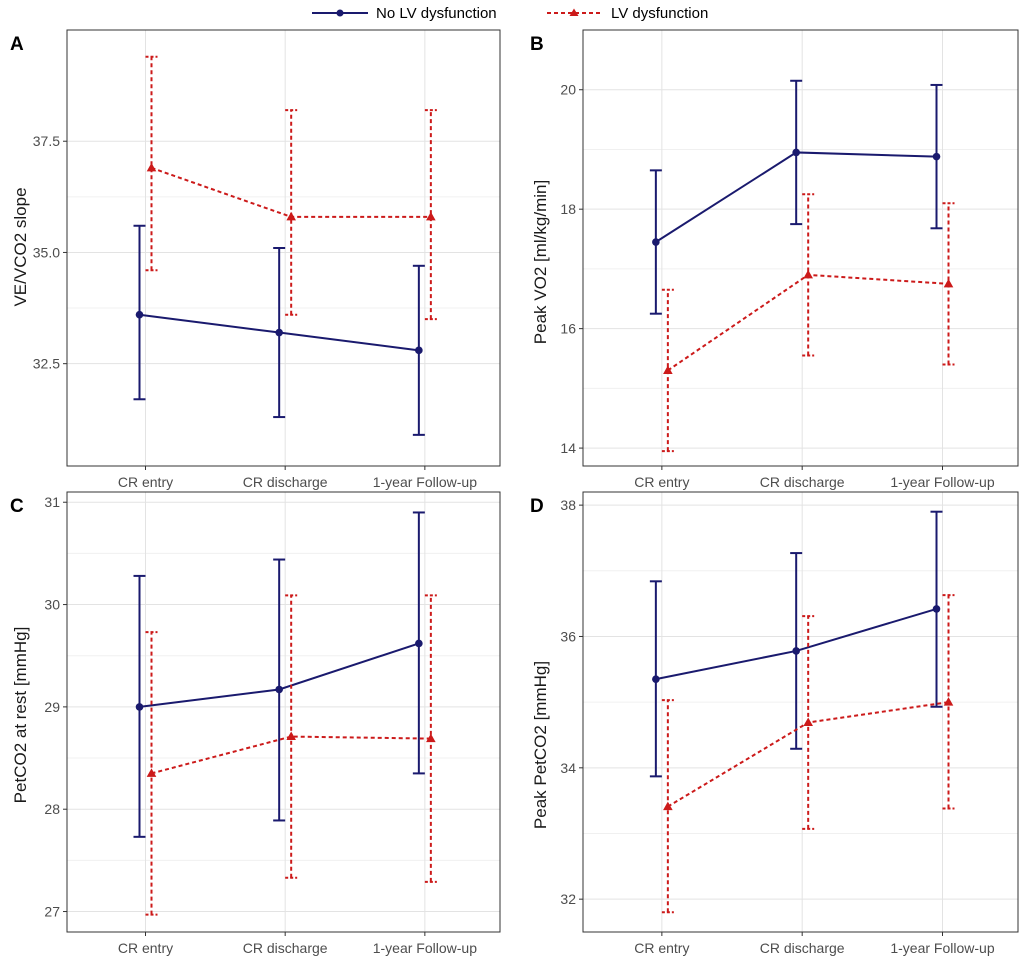  I want to click on y-tick-label: 37.5, so click(46, 141).